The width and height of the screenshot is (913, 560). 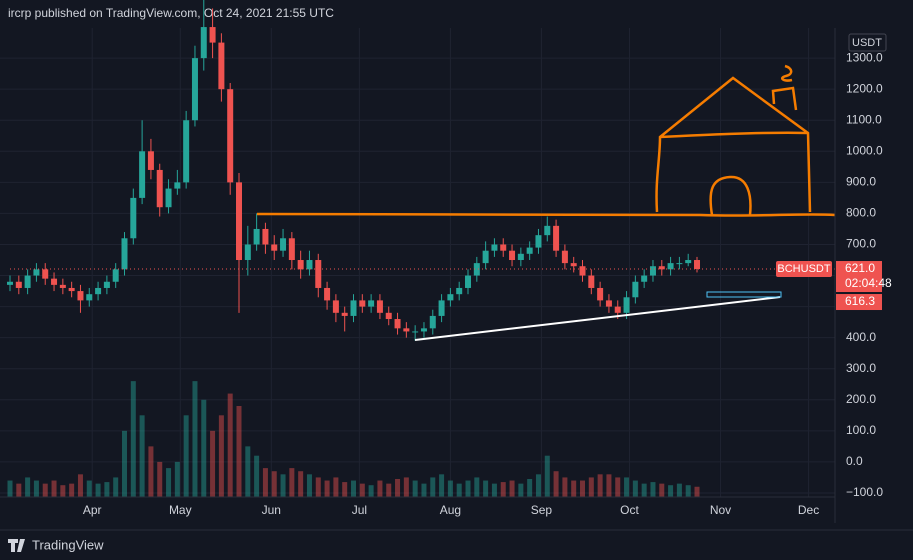 I want to click on resistance-line, so click(x=546, y=214).